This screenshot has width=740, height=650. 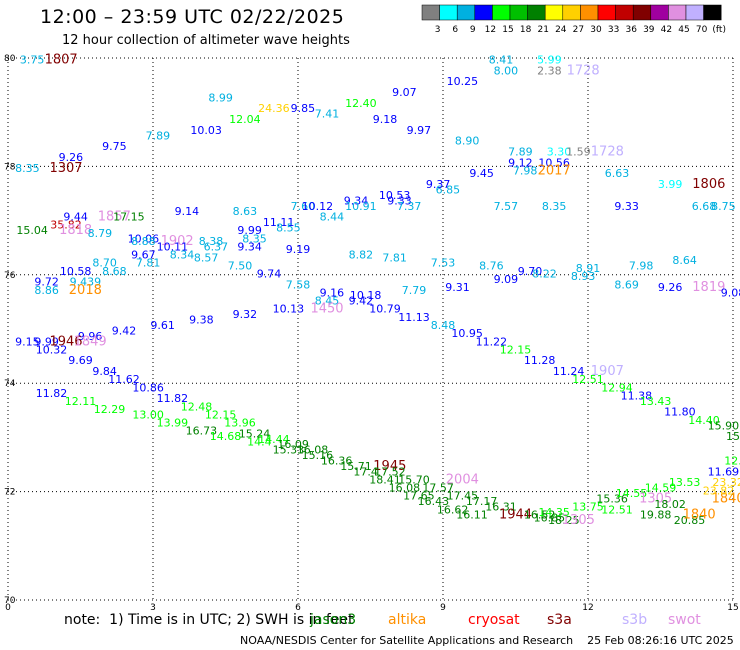 What do you see at coordinates (318, 455) in the screenshot?
I see `wave-height-label: 15.16` at bounding box center [318, 455].